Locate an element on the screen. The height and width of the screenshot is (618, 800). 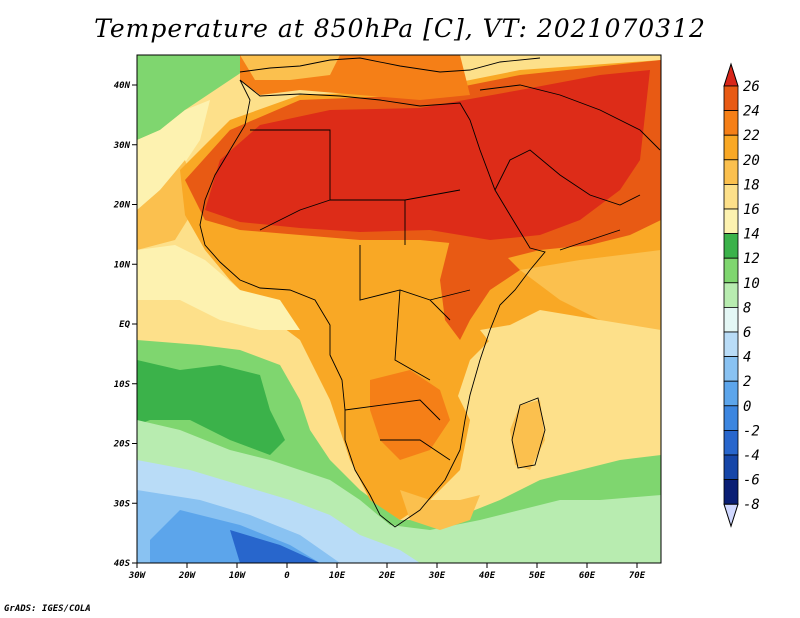
lat-tick-label: 20S is located at coordinates (122, 445).